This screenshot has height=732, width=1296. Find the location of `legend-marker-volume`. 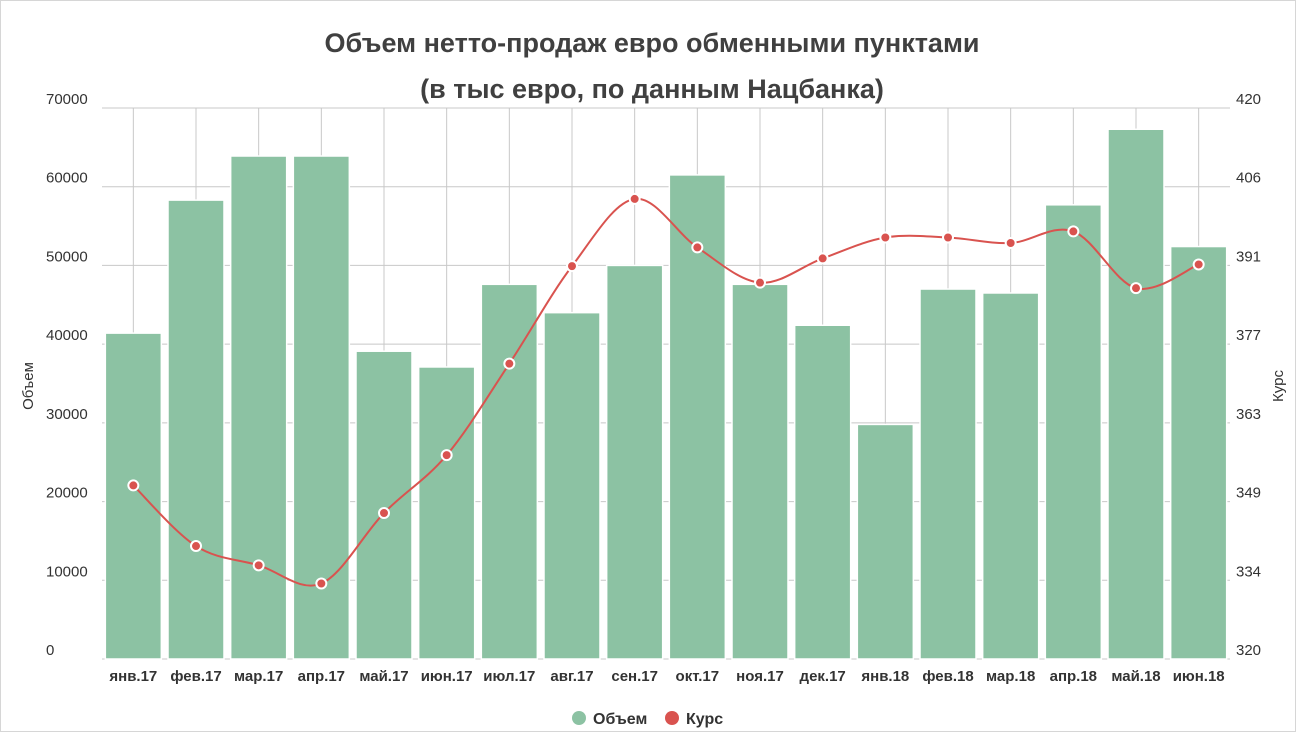

legend-marker-volume is located at coordinates (579, 718).